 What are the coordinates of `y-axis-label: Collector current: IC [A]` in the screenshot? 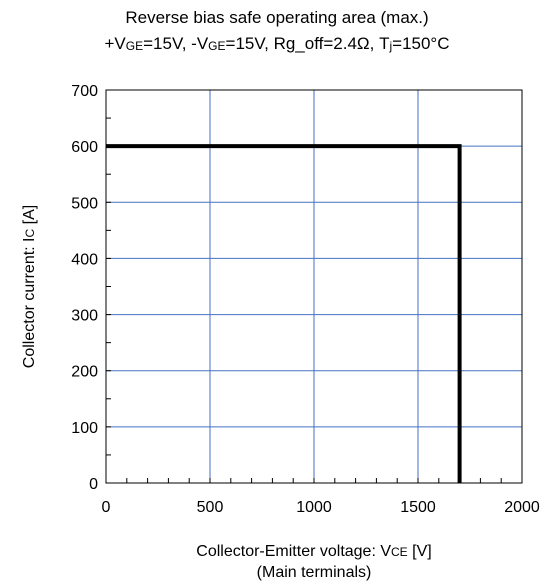 It's located at (29, 286).